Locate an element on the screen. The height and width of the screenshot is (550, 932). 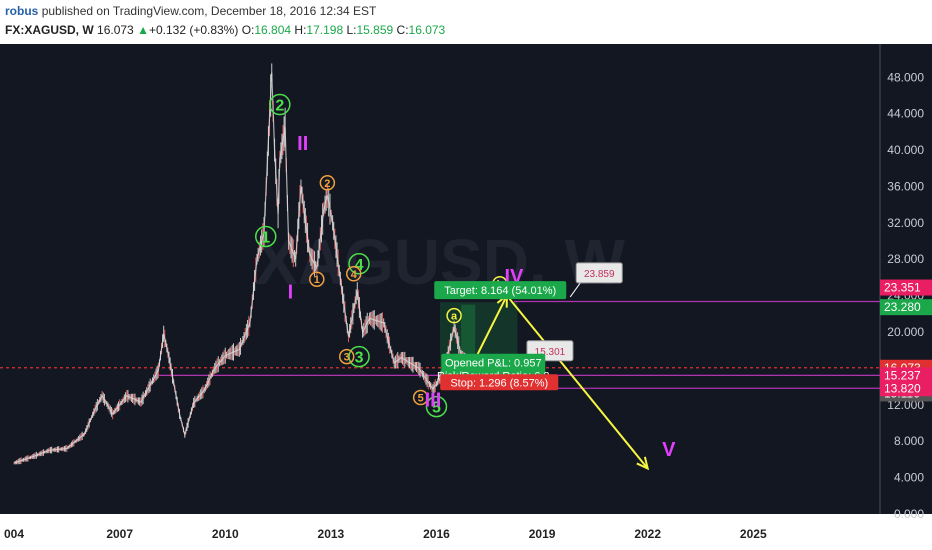
open-value: 16.804 is located at coordinates (273, 30).